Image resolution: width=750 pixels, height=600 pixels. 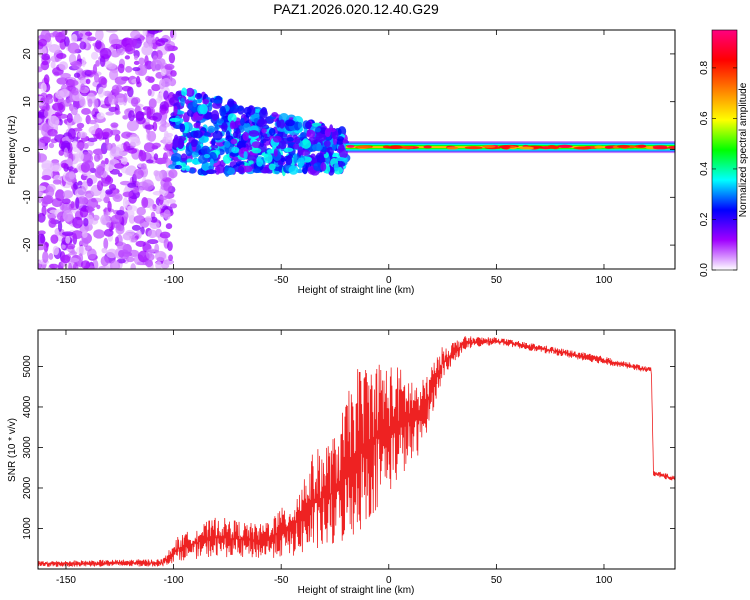 I want to click on spectrogram-y-tick-label: 0, so click(x=27, y=149).